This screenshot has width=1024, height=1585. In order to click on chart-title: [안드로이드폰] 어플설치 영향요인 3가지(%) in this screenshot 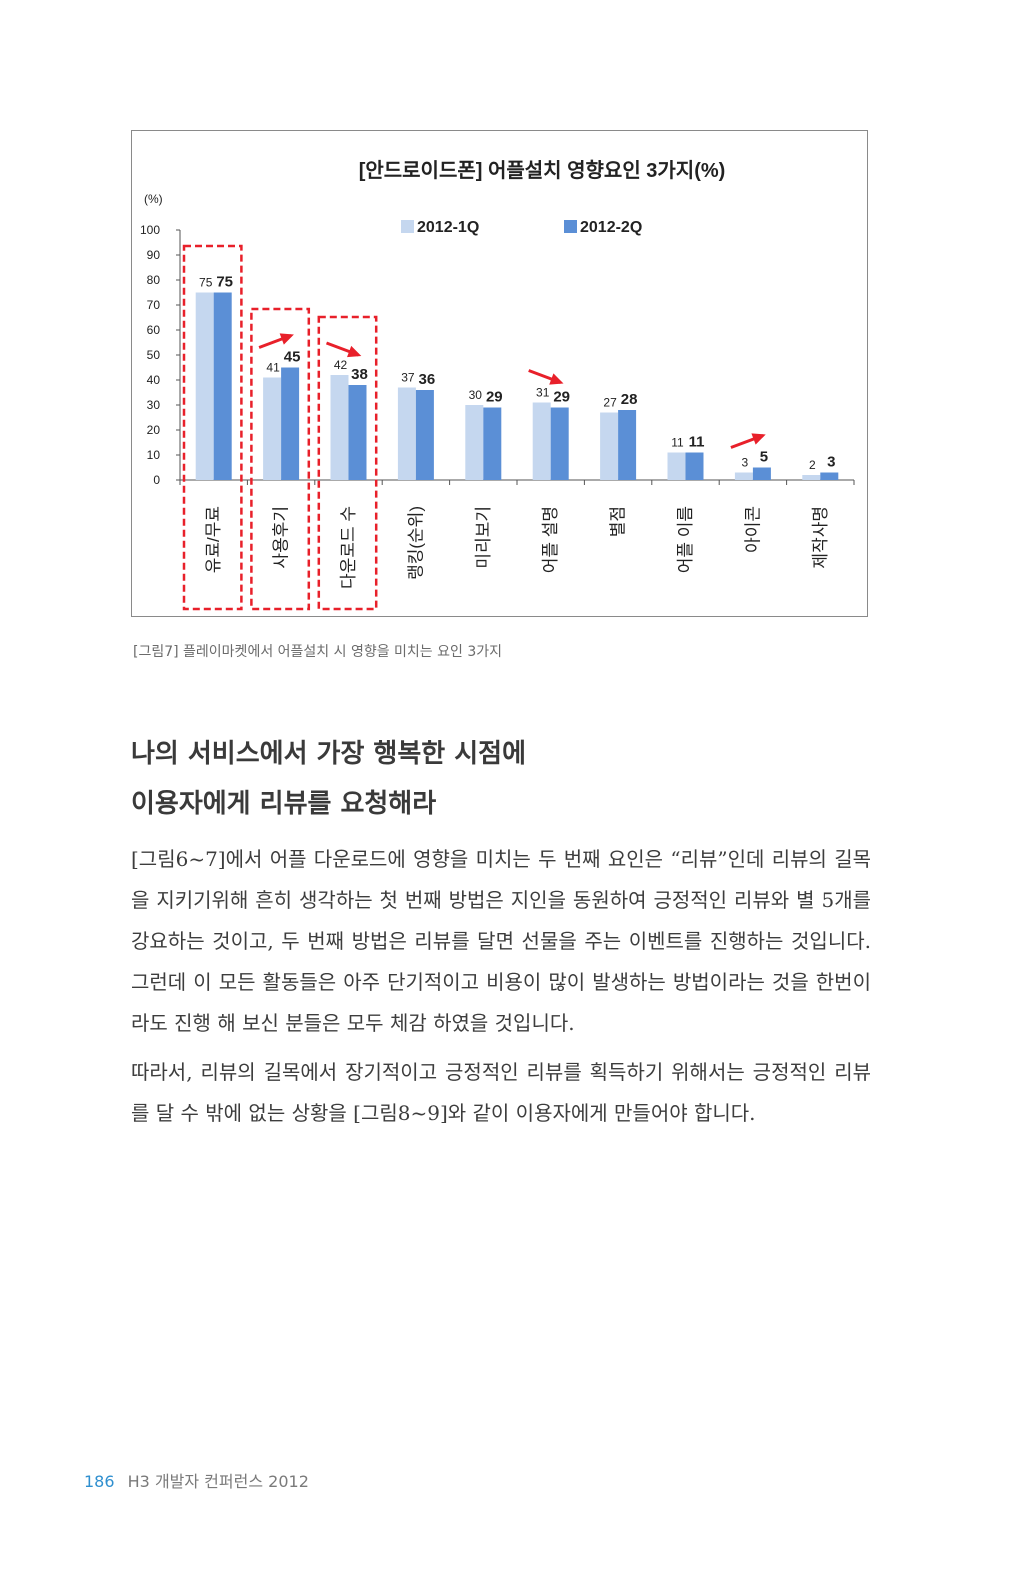, I will do `click(542, 170)`.